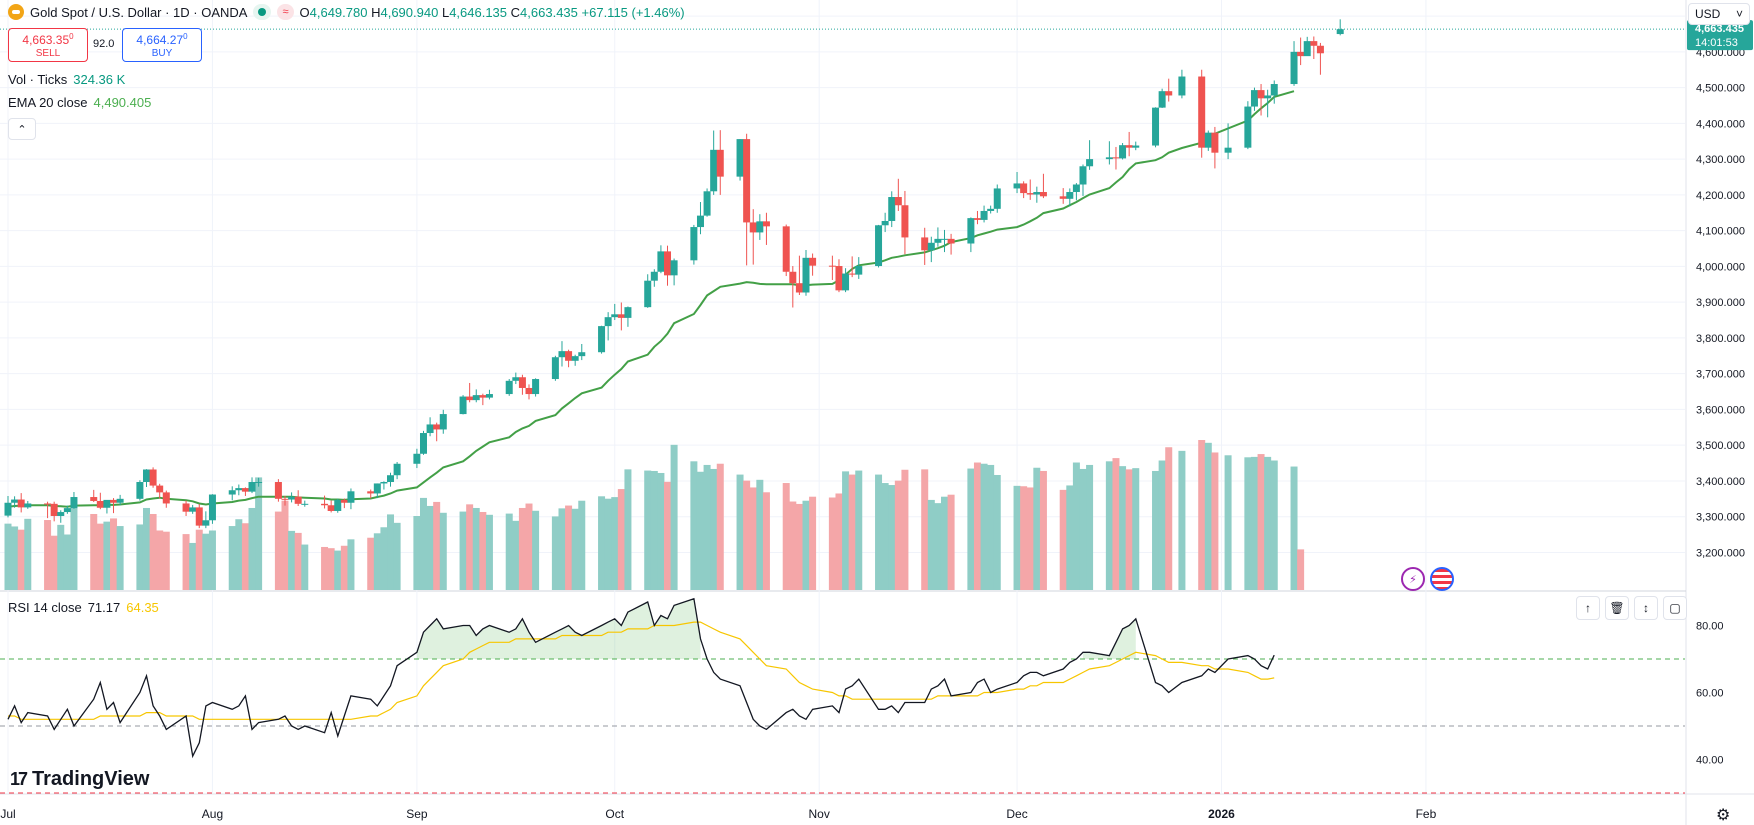 The height and width of the screenshot is (825, 1754). What do you see at coordinates (48, 53) in the screenshot?
I see `sell-label: SELL` at bounding box center [48, 53].